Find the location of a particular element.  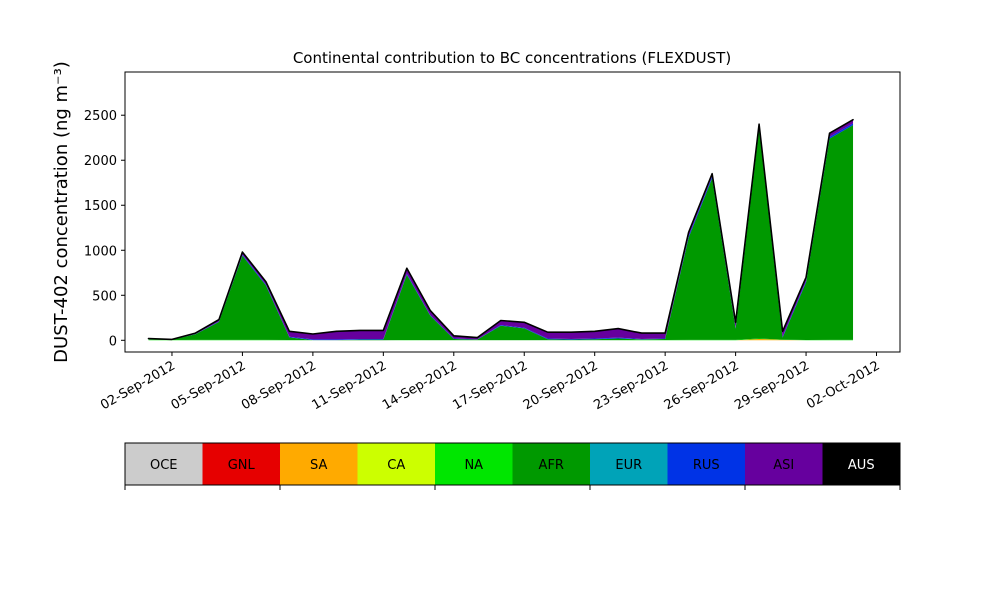

legend-label: AFR is located at coordinates (551, 465).